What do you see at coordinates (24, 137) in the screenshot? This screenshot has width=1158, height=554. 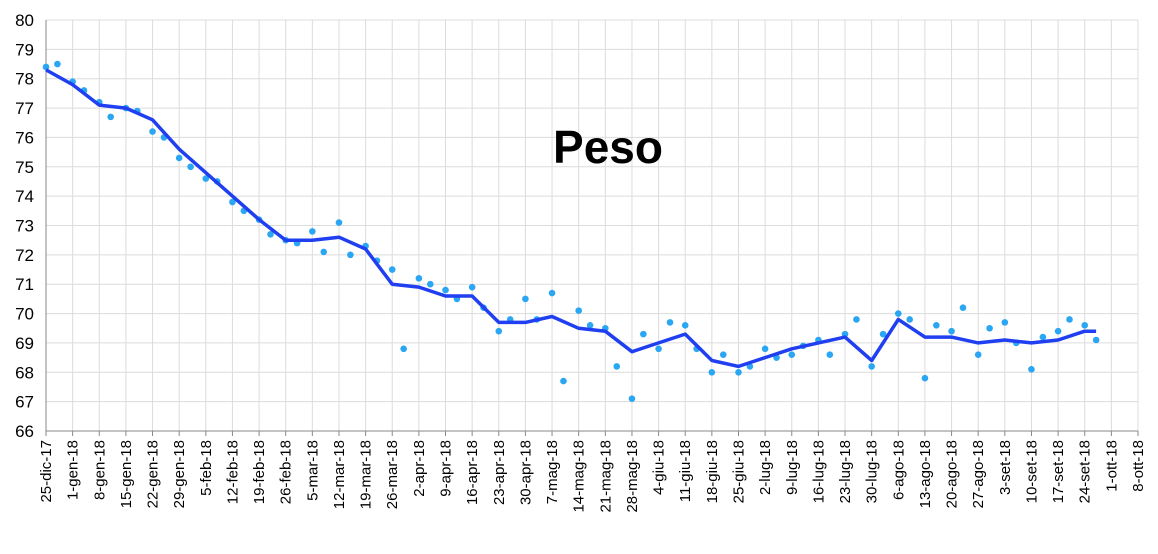 I see `y-tick-label: 76` at bounding box center [24, 137].